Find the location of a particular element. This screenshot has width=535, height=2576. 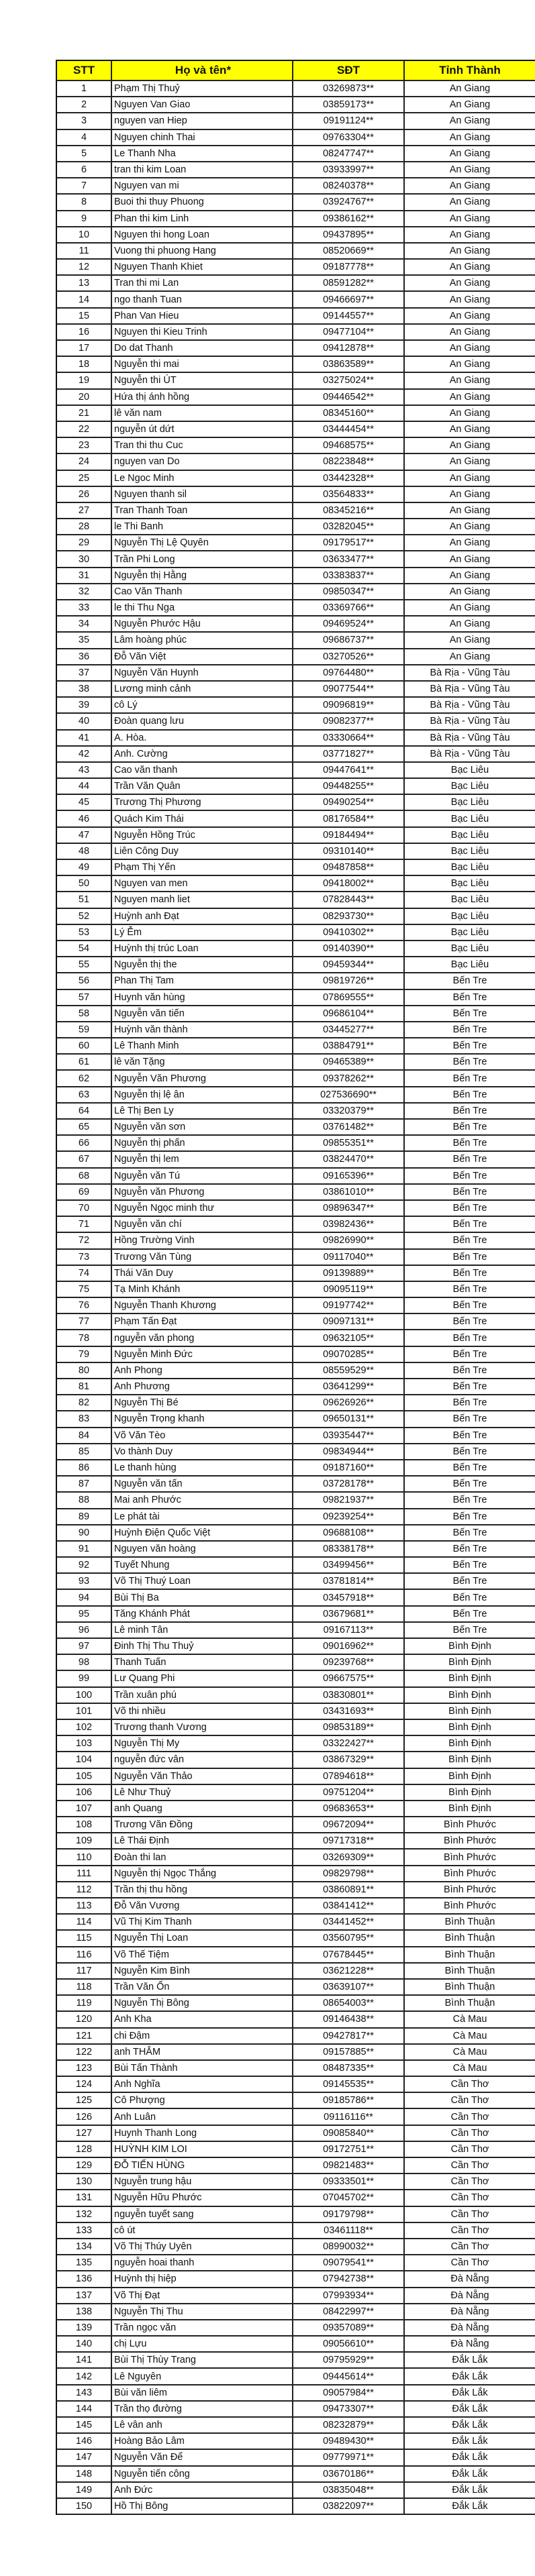

stt-cell: 72 is located at coordinates (84, 1240).